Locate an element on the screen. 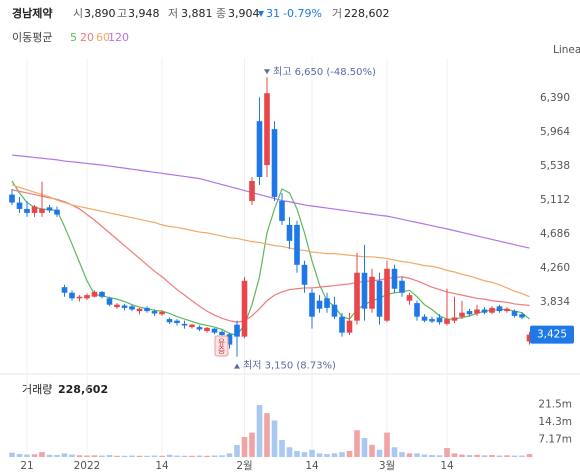  volume-total: 228,602 is located at coordinates (83, 389).